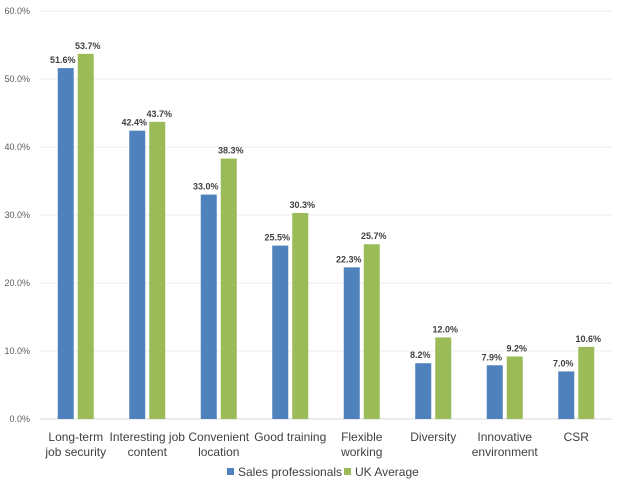 Image resolution: width=636 pixels, height=490 pixels. Describe the element at coordinates (362, 437) in the screenshot. I see `x-tick-label: Flexible` at that location.